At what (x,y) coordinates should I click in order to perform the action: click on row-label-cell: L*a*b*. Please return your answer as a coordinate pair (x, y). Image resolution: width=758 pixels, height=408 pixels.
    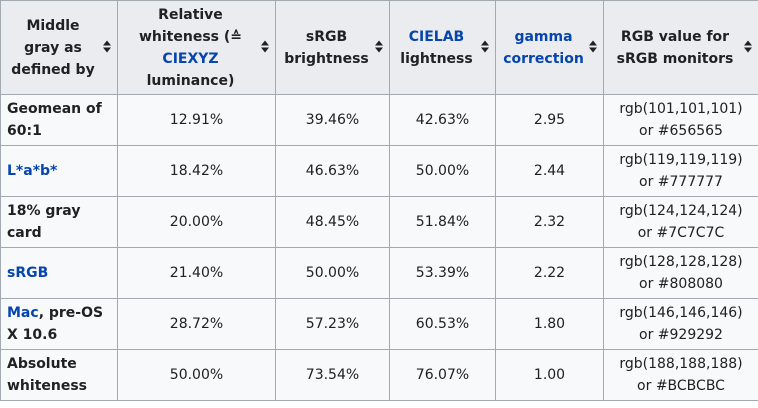
    Looking at the image, I should click on (59, 171).